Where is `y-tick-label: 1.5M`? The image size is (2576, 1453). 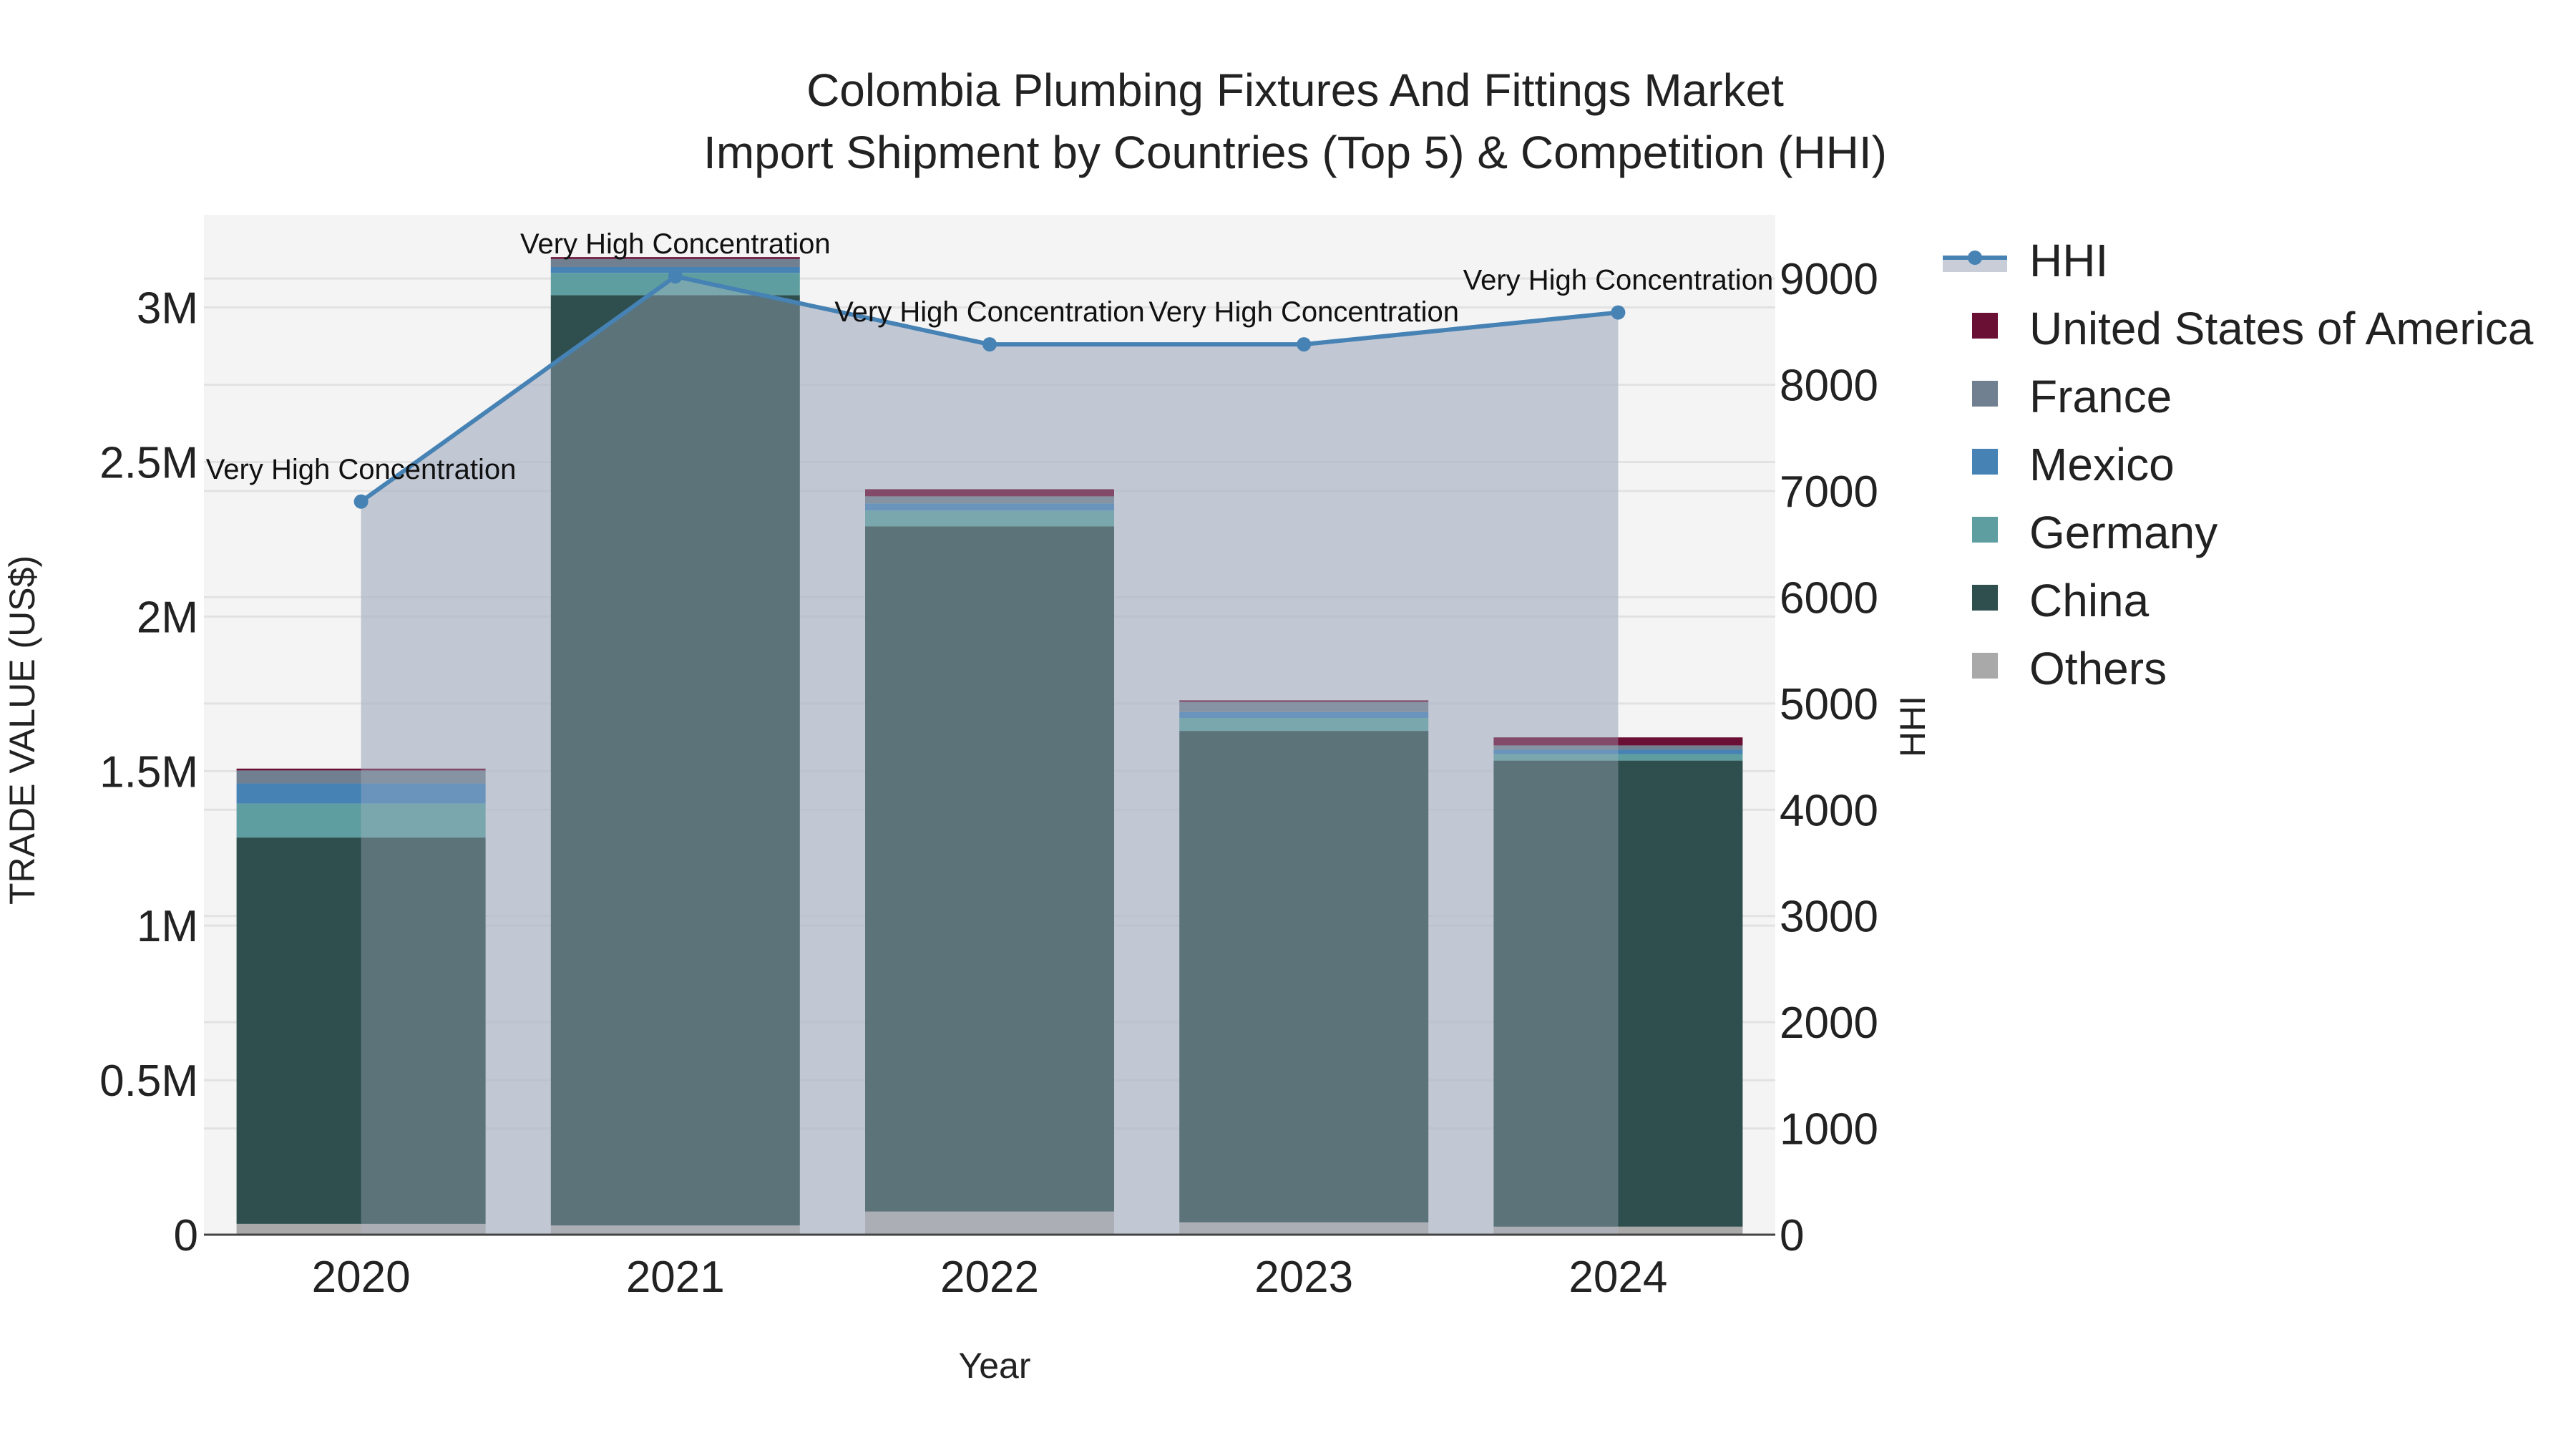 y-tick-label: 1.5M is located at coordinates (148, 772).